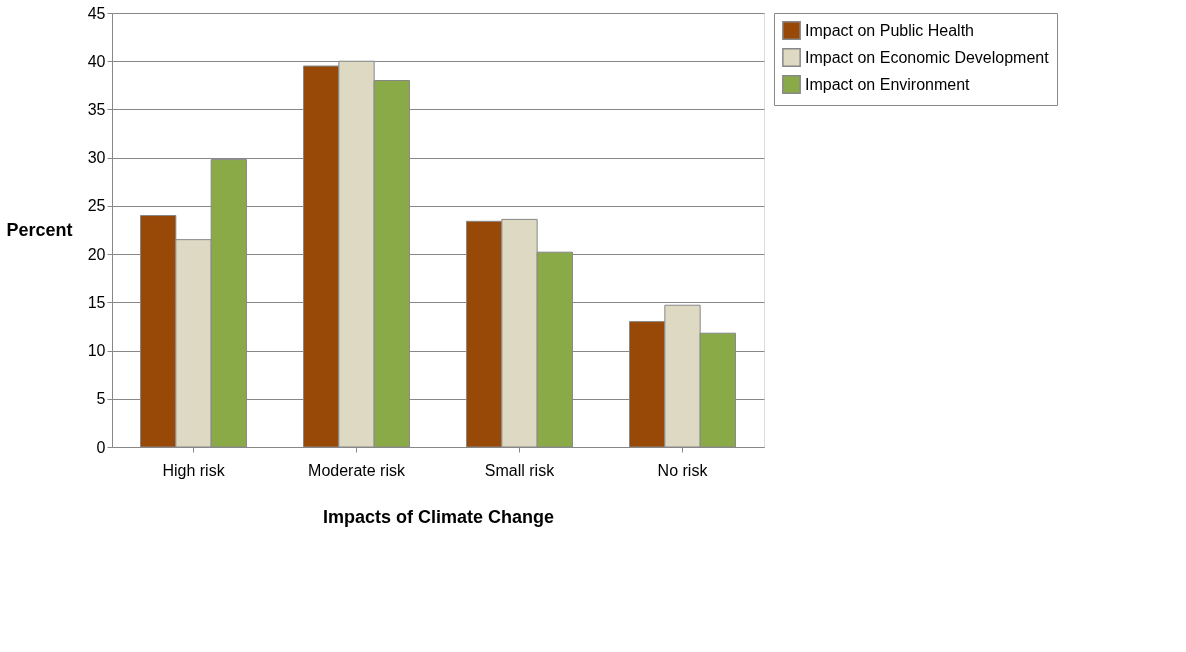 This screenshot has width=1186, height=652. Describe the element at coordinates (357, 470) in the screenshot. I see `x-tick-label: Moderate risk` at that location.